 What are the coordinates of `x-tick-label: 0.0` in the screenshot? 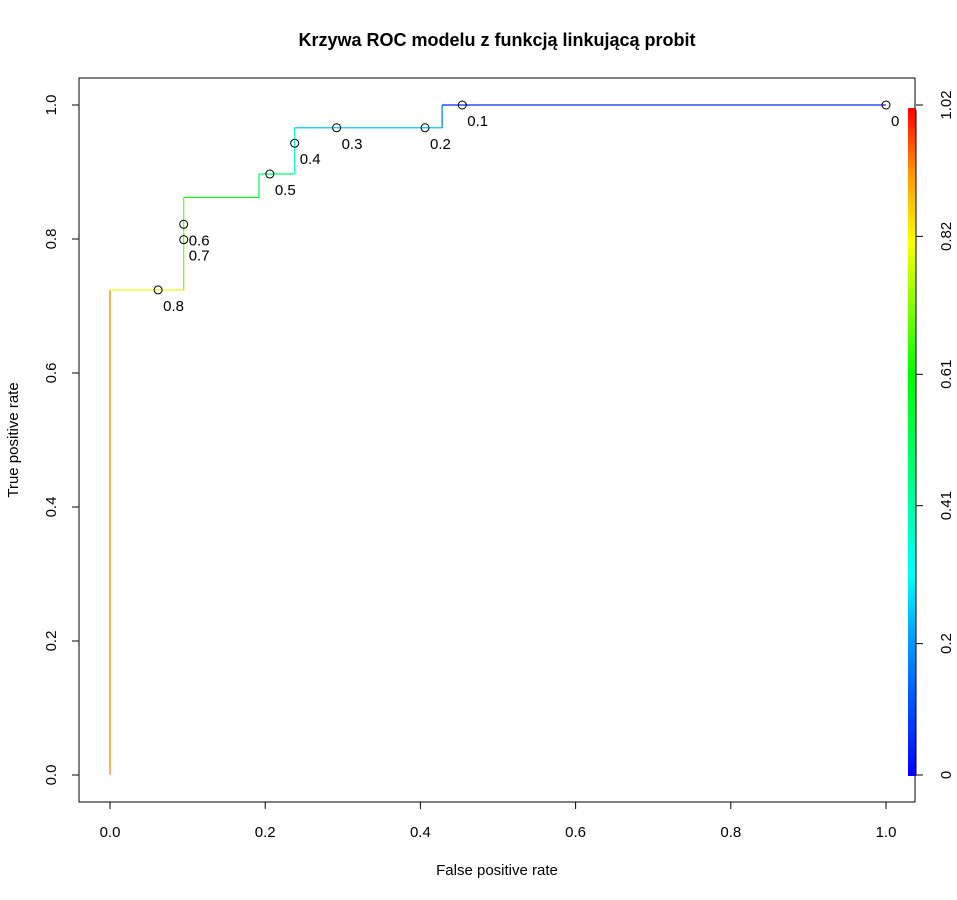 It's located at (110, 832).